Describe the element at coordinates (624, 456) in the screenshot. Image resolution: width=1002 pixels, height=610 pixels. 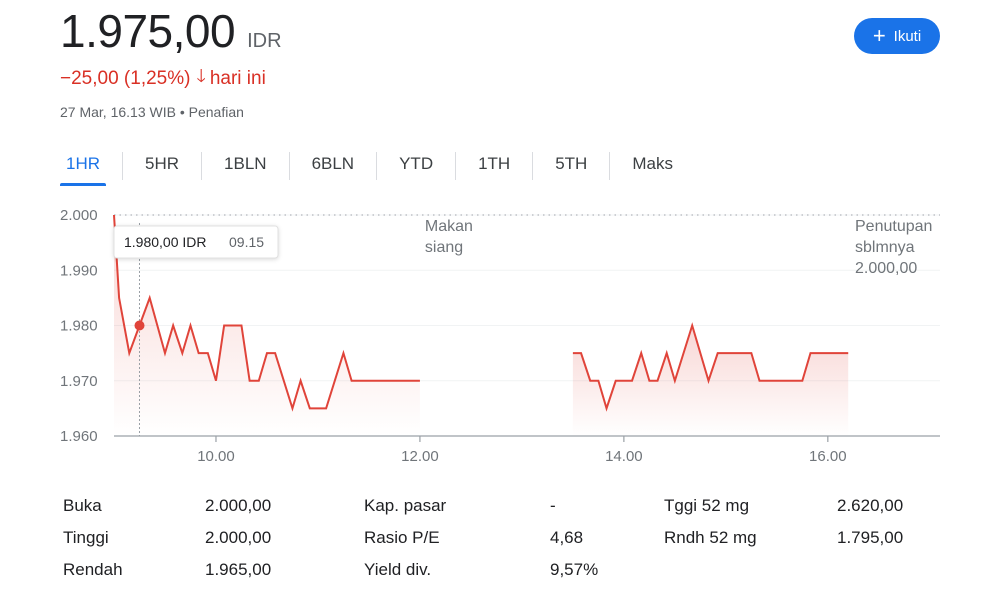
I see `x-tick-label: 14.00` at that location.